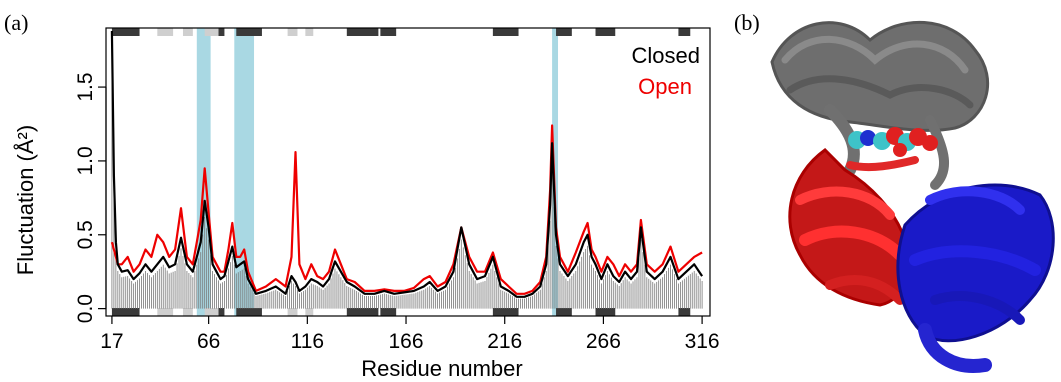 The width and height of the screenshot is (1061, 382). I want to click on legend-entry-open: Open, so click(665, 86).